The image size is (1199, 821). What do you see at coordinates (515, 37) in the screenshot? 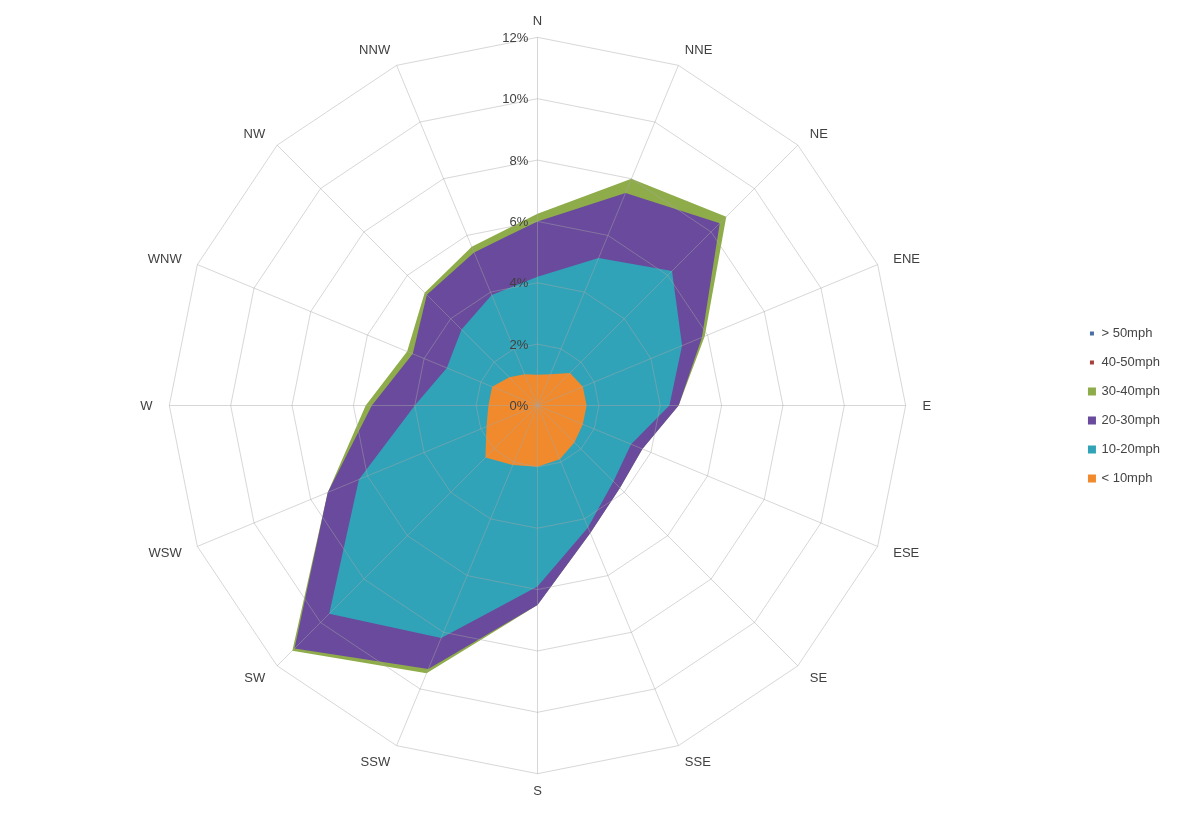
I see `y-tick-label: 12%` at bounding box center [515, 37].